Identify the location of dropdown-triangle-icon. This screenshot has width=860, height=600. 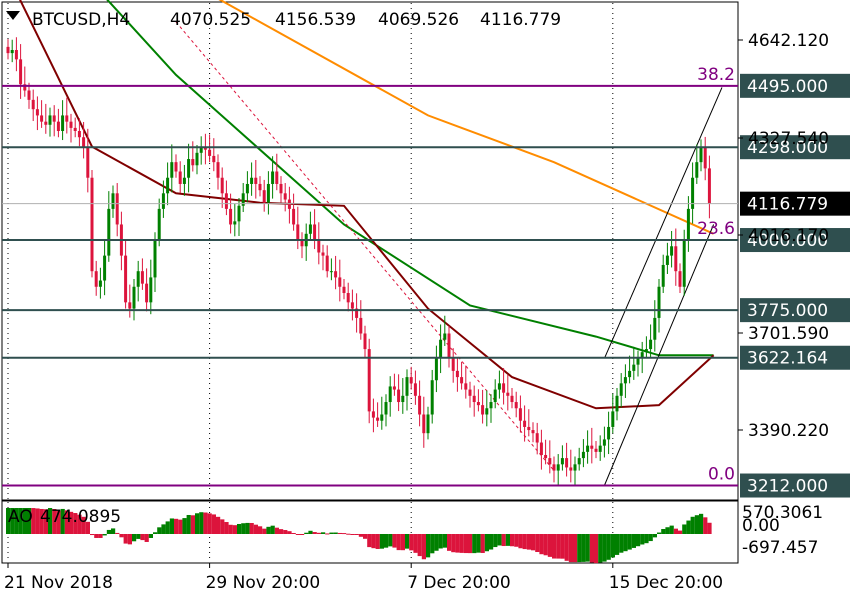
(13, 15).